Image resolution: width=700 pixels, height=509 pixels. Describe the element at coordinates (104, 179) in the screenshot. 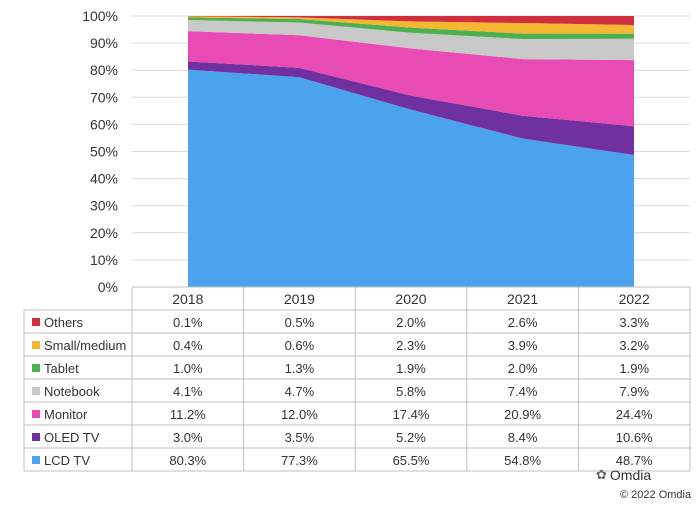

I see `y-tick-label: 40%` at that location.